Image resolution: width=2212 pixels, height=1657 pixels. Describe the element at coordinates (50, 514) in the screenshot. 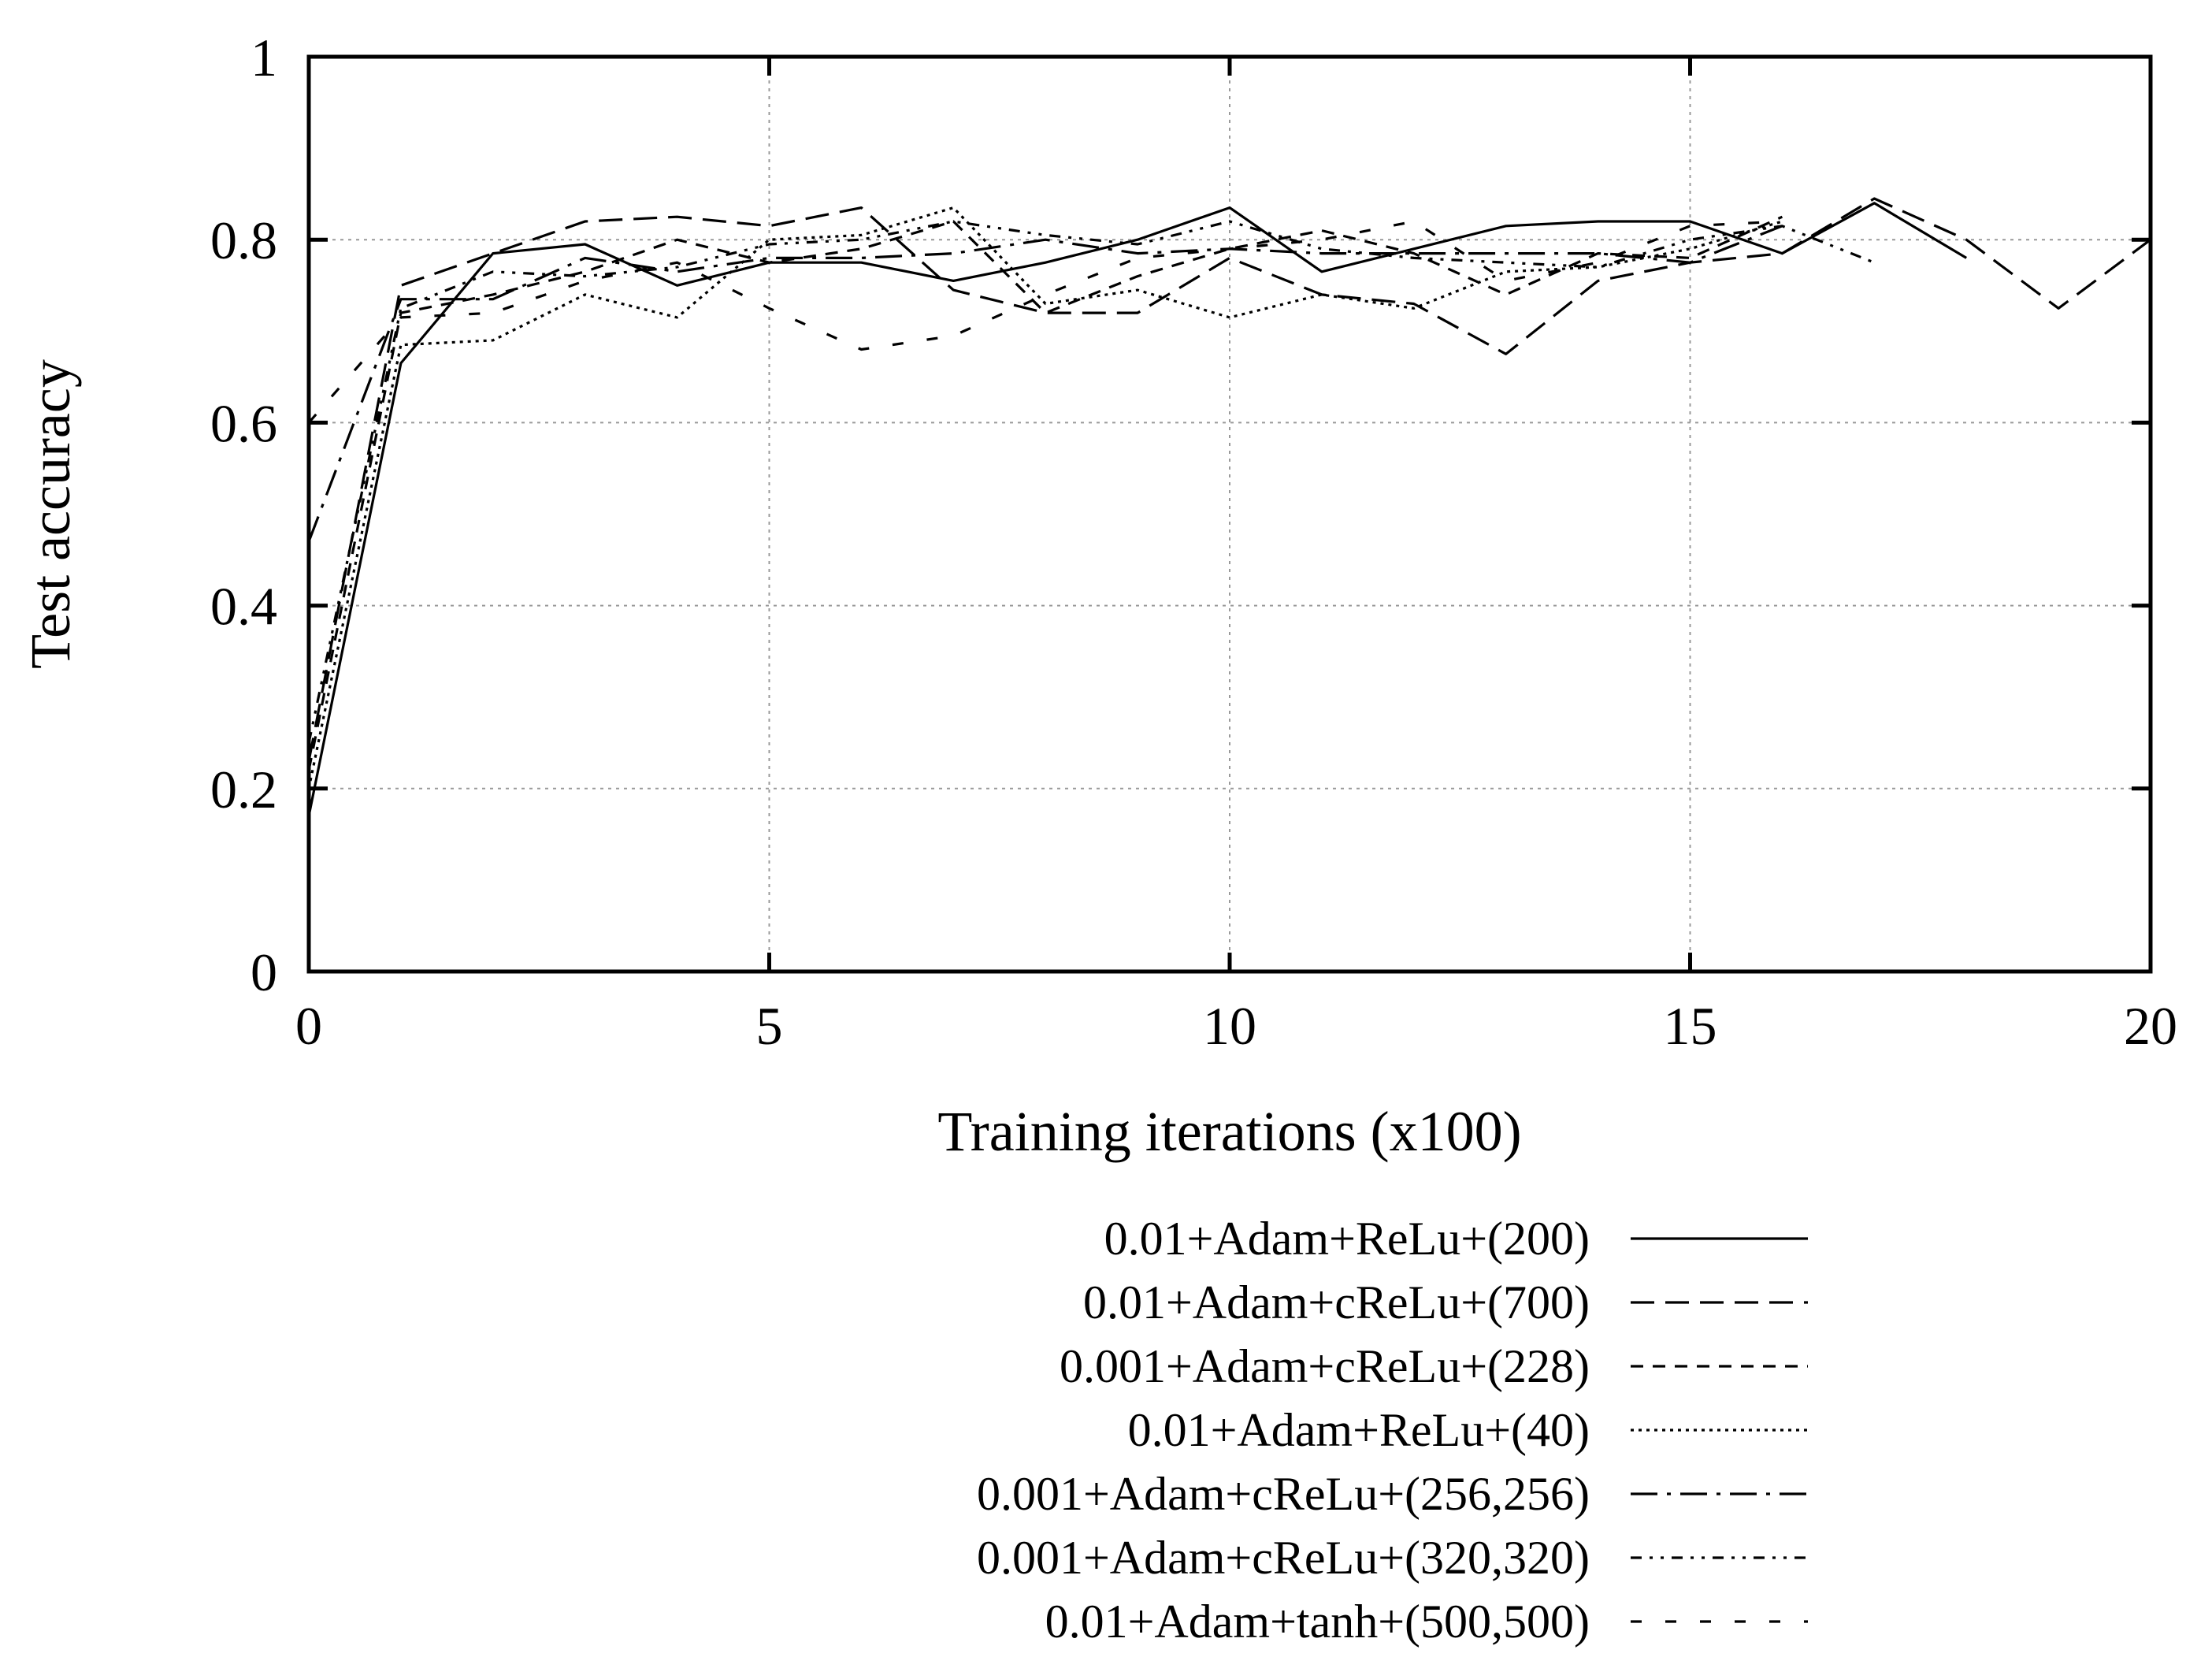

I see `y-axis-title: Test accuracy` at that location.